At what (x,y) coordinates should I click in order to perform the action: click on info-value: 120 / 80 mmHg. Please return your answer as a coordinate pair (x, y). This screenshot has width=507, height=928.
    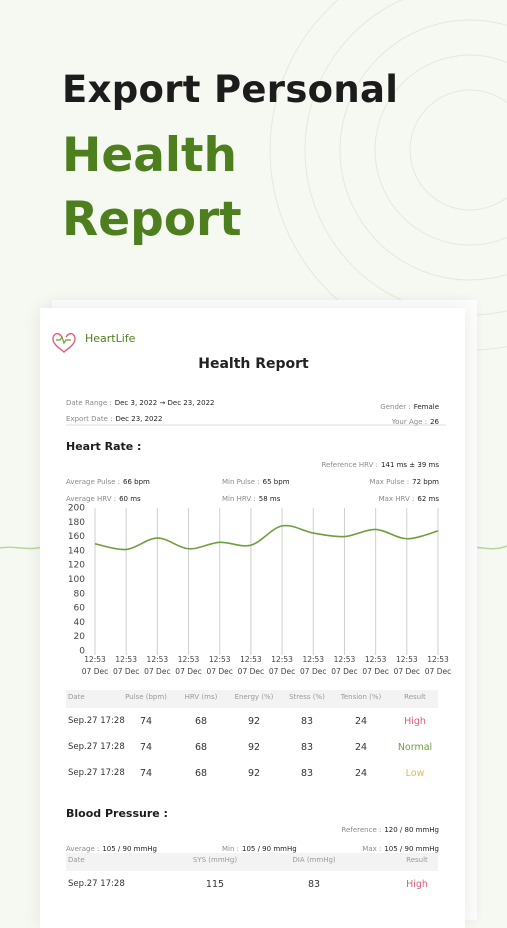
    Looking at the image, I should click on (411, 830).